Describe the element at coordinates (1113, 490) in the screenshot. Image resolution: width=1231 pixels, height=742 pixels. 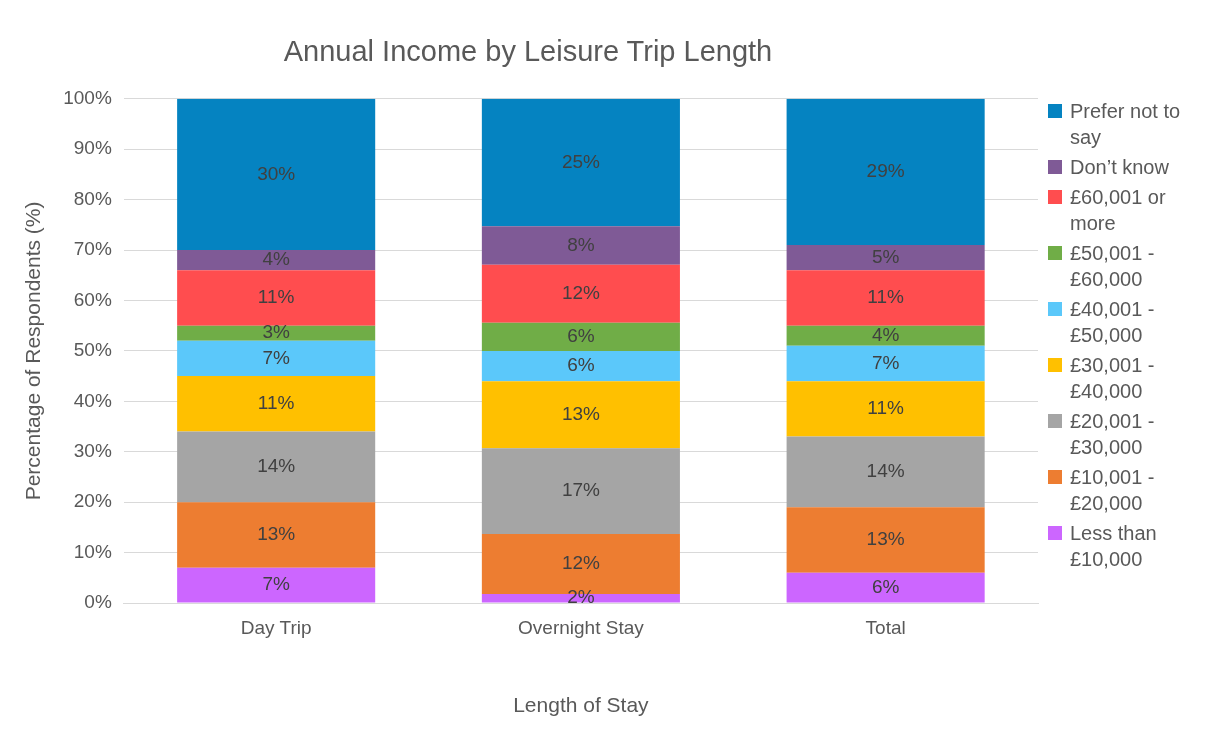
I see `legend-label: £10,001 - £20,000` at that location.